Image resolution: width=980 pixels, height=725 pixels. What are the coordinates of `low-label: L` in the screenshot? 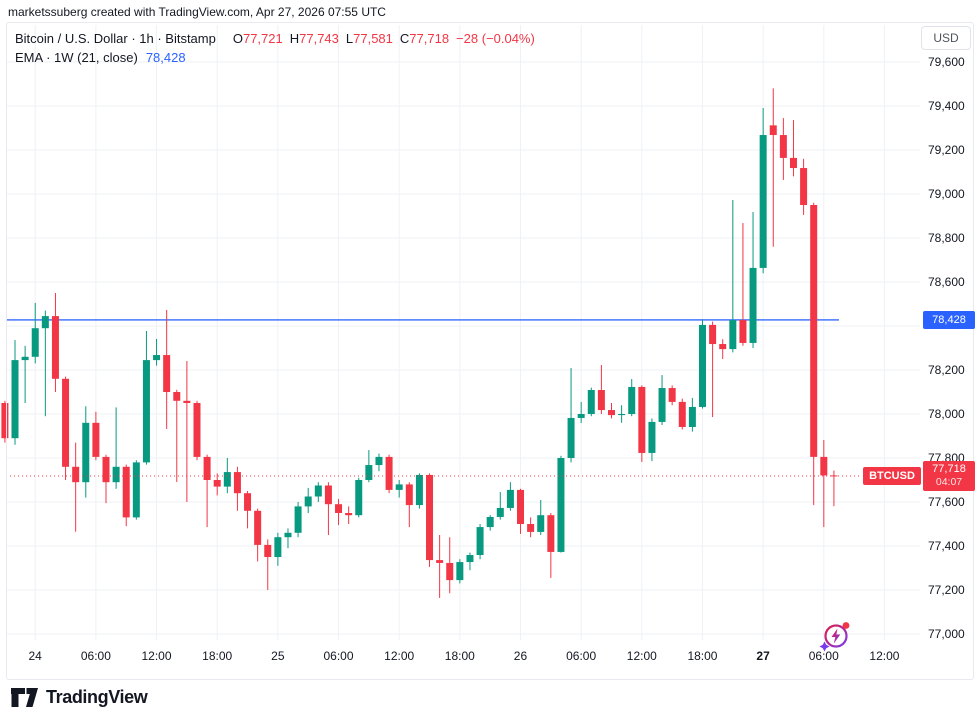 It's located at (349, 38).